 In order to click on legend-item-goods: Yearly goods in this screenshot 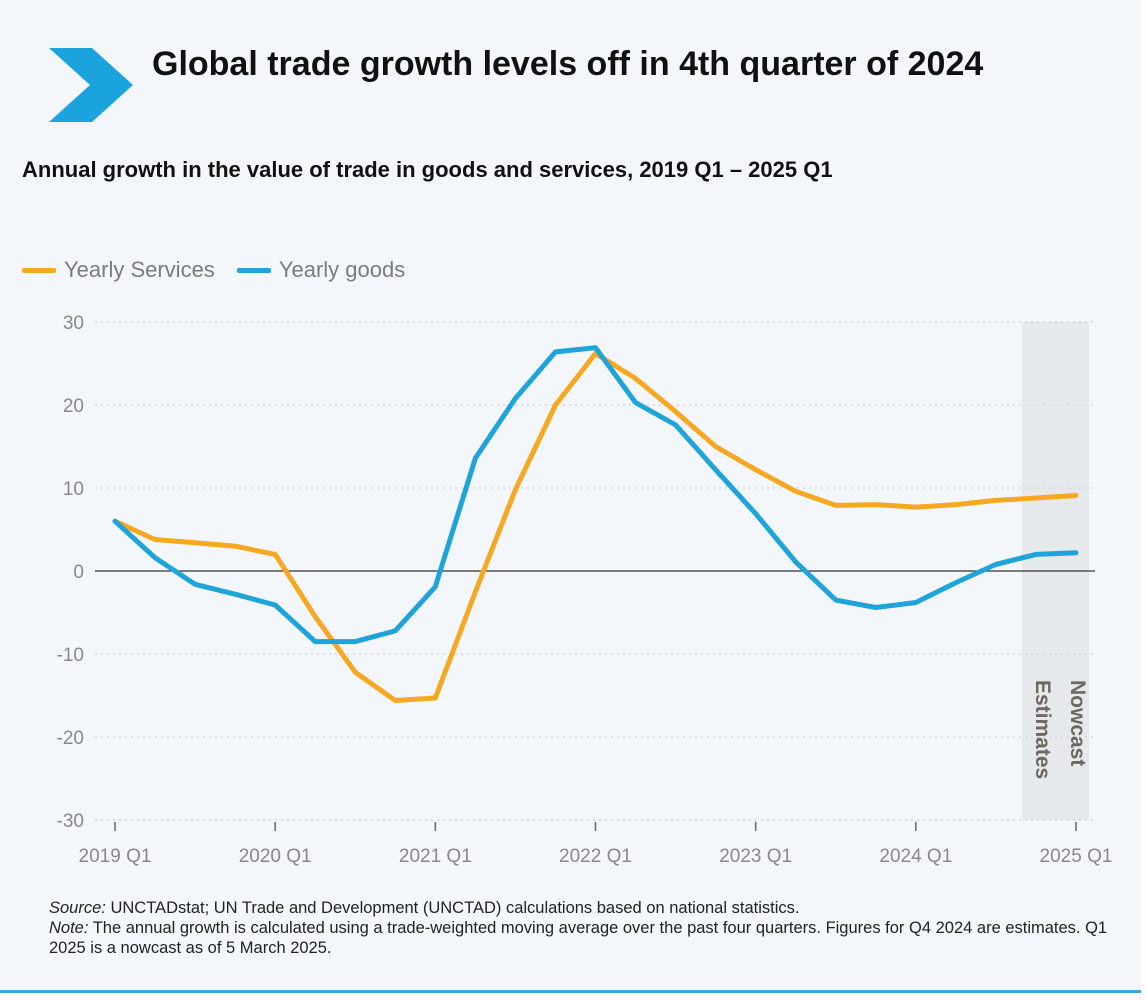, I will do `click(321, 270)`.